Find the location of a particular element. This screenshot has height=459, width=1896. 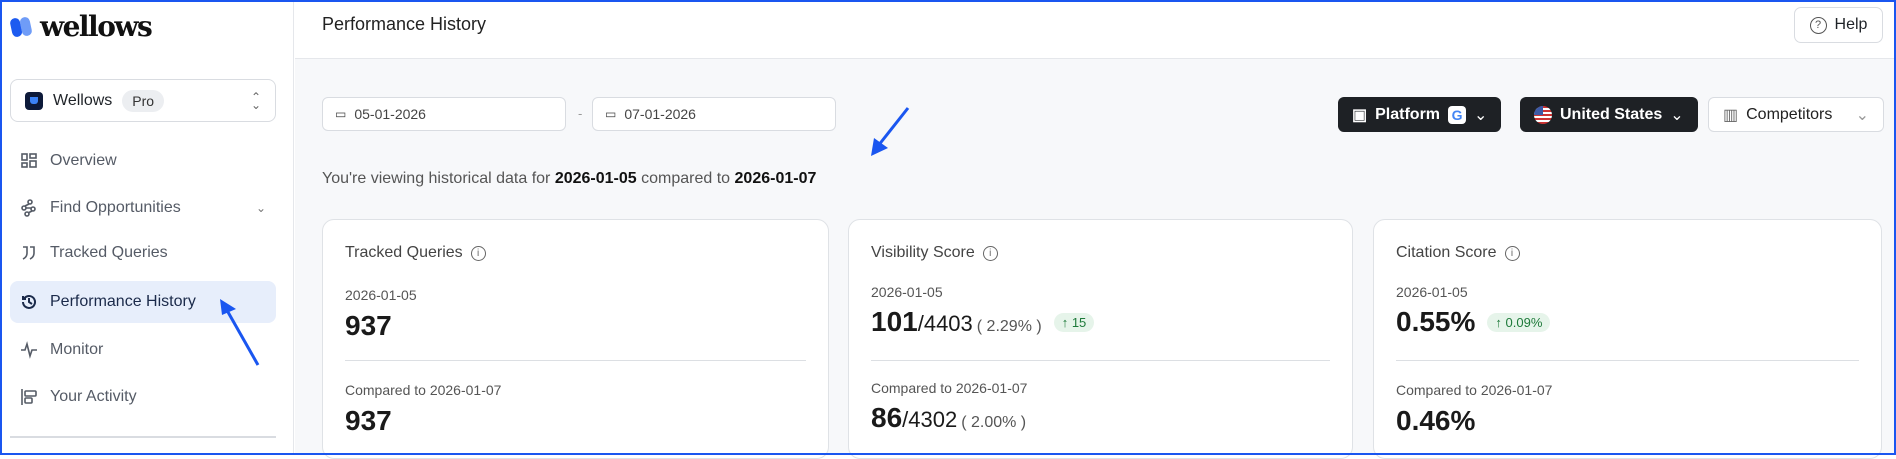

sidebar-item-label: Performance History is located at coordinates (123, 301).